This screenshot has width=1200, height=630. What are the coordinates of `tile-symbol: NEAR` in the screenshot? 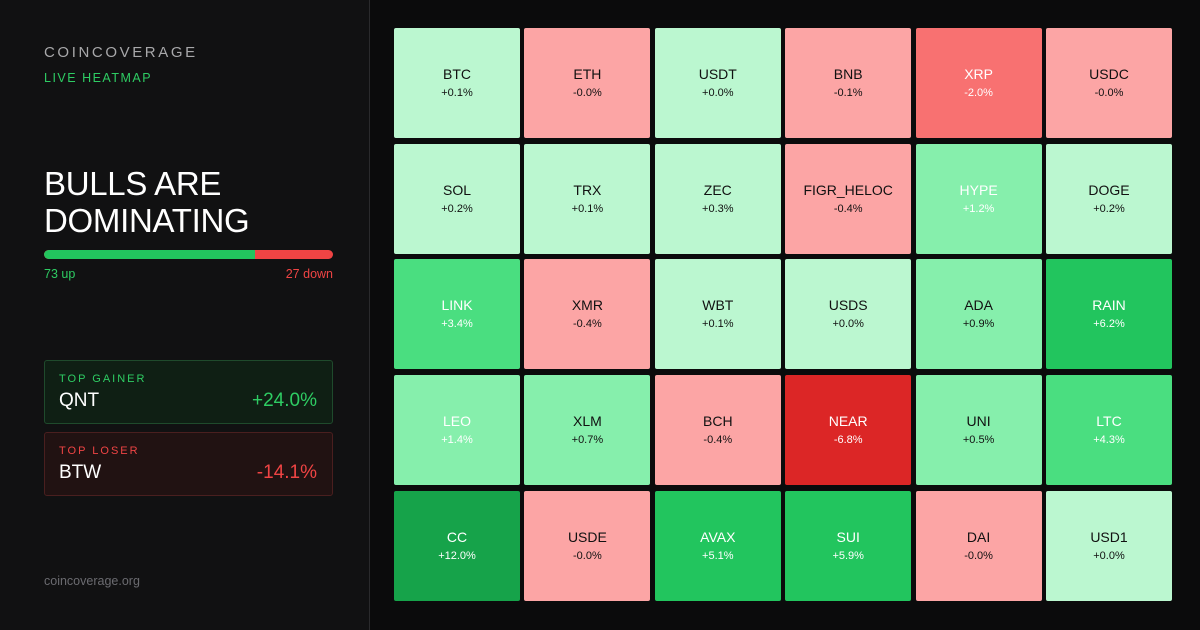 It's located at (848, 421).